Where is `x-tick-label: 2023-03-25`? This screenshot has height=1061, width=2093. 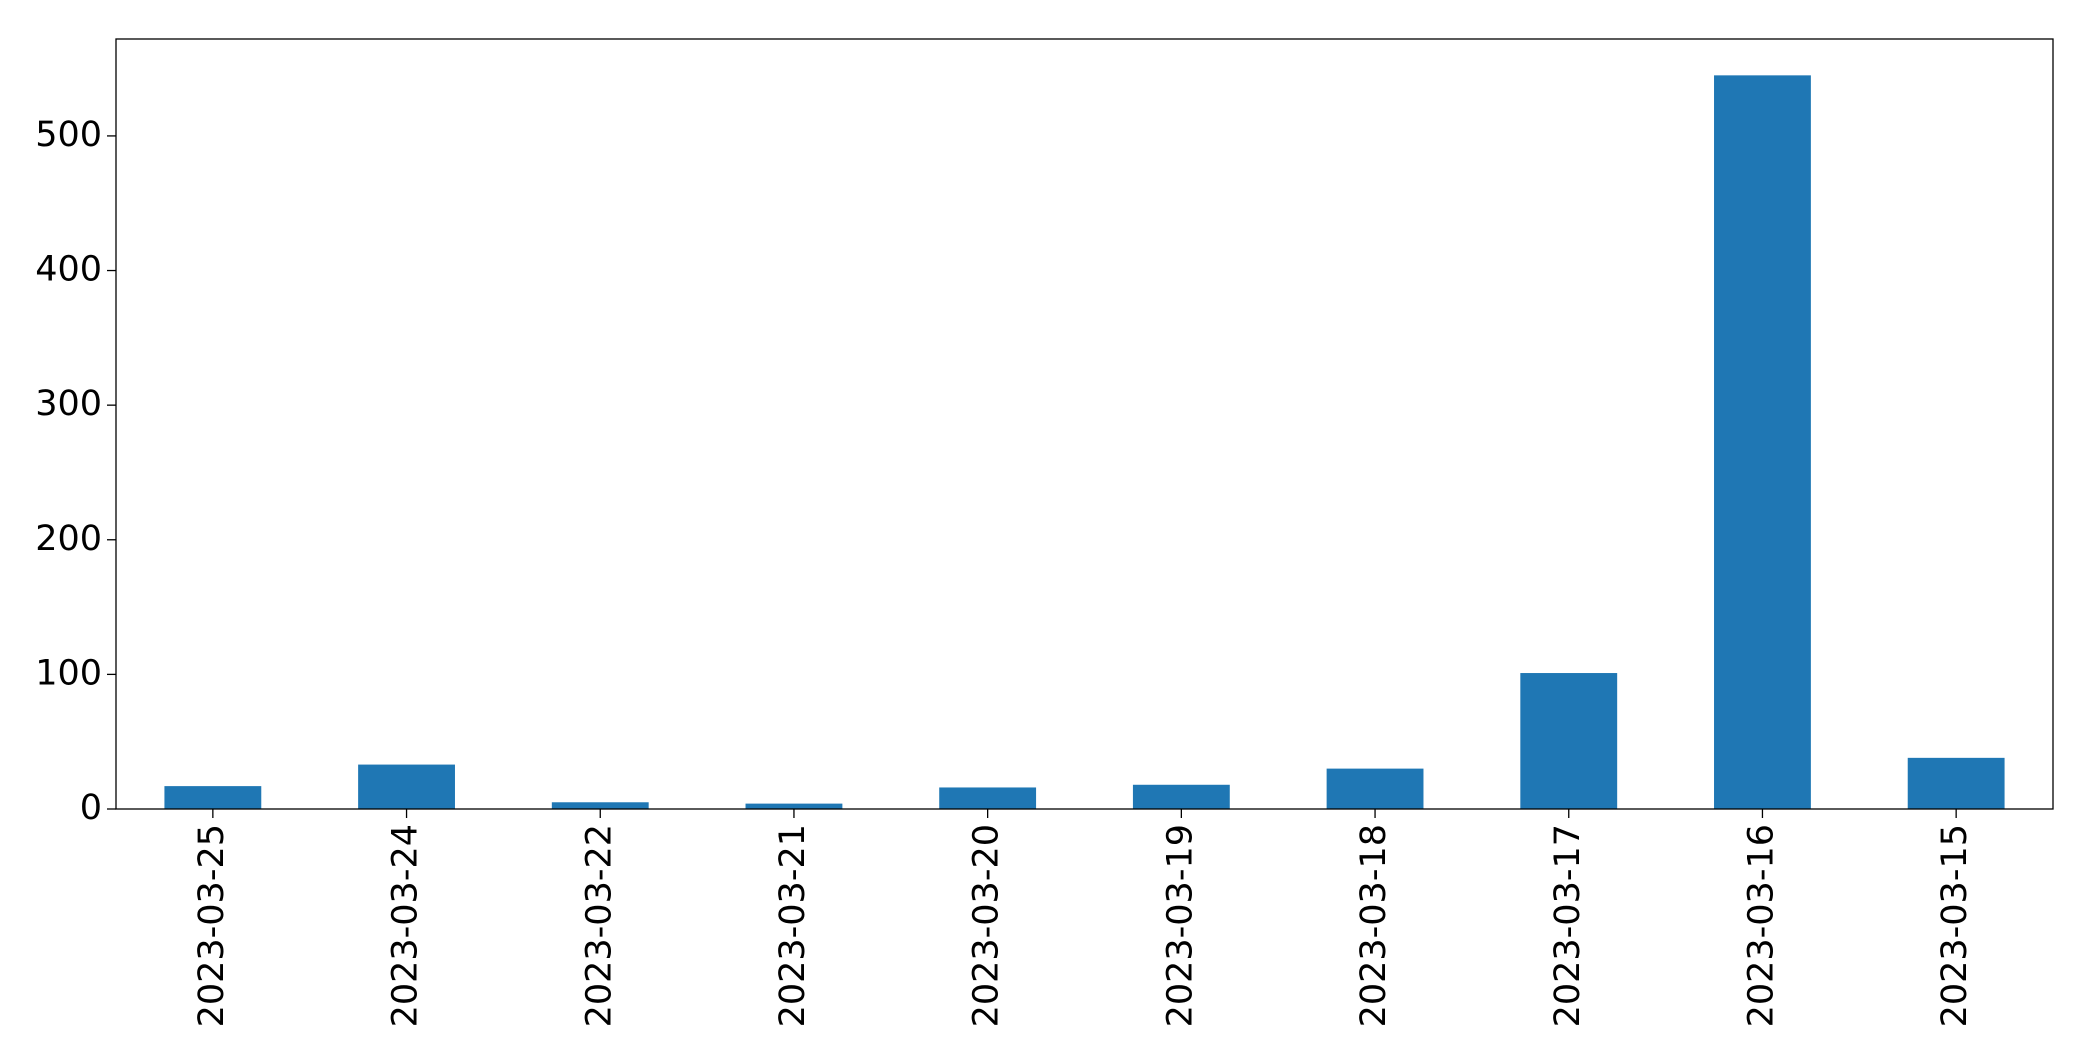 x-tick-label: 2023-03-25 is located at coordinates (212, 925).